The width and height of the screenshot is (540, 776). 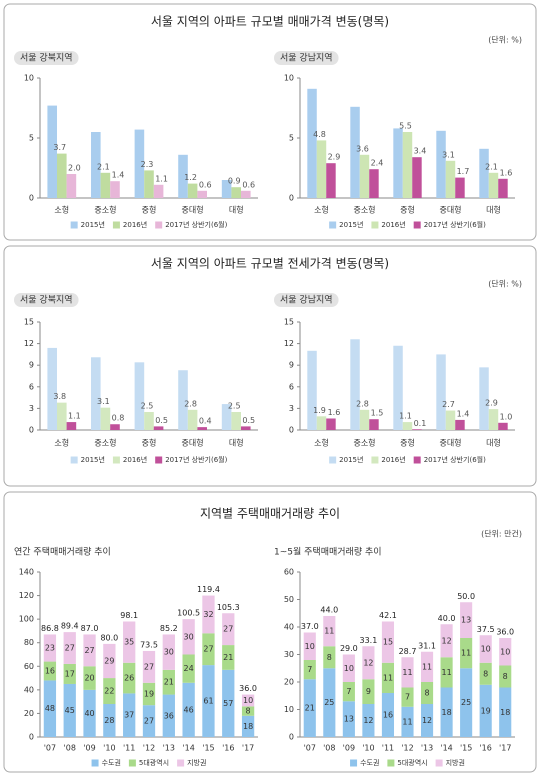 What do you see at coordinates (405, 126) in the screenshot?
I see `value-label: 5.5` at bounding box center [405, 126].